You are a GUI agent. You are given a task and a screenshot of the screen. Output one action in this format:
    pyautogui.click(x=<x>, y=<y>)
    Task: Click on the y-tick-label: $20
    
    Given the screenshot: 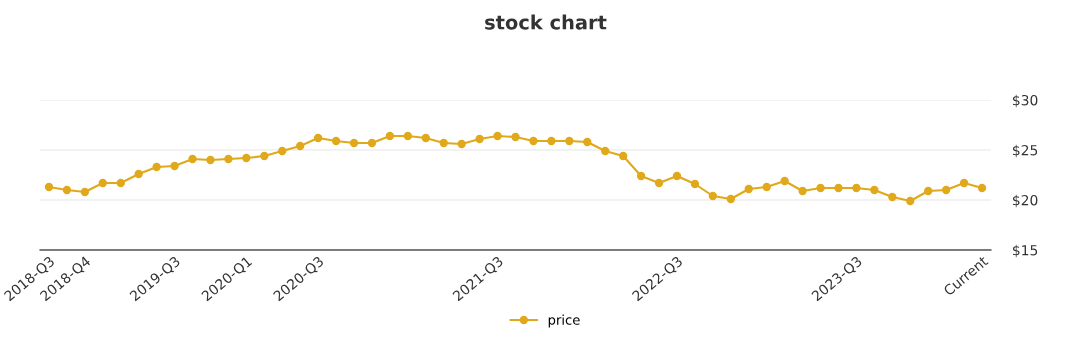 What is the action you would take?
    pyautogui.click(x=1025, y=201)
    